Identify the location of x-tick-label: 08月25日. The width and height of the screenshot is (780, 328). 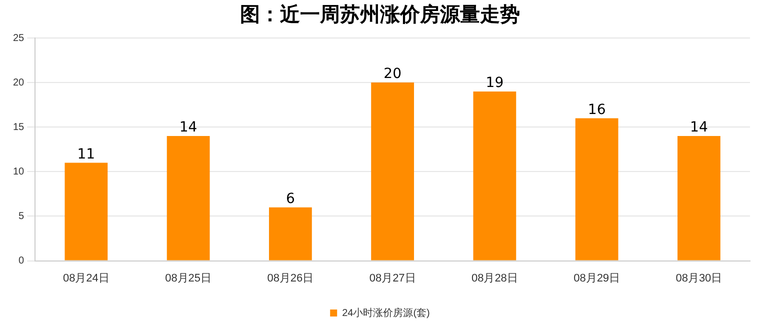
(188, 278).